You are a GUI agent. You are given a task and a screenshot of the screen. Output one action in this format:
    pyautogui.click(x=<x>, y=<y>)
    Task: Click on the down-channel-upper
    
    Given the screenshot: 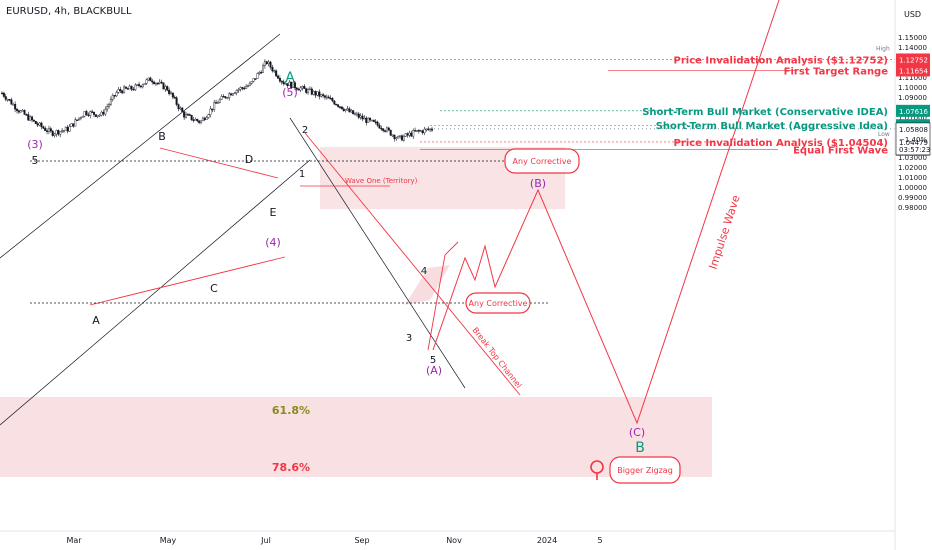 What is the action you would take?
    pyautogui.click(x=412, y=264)
    